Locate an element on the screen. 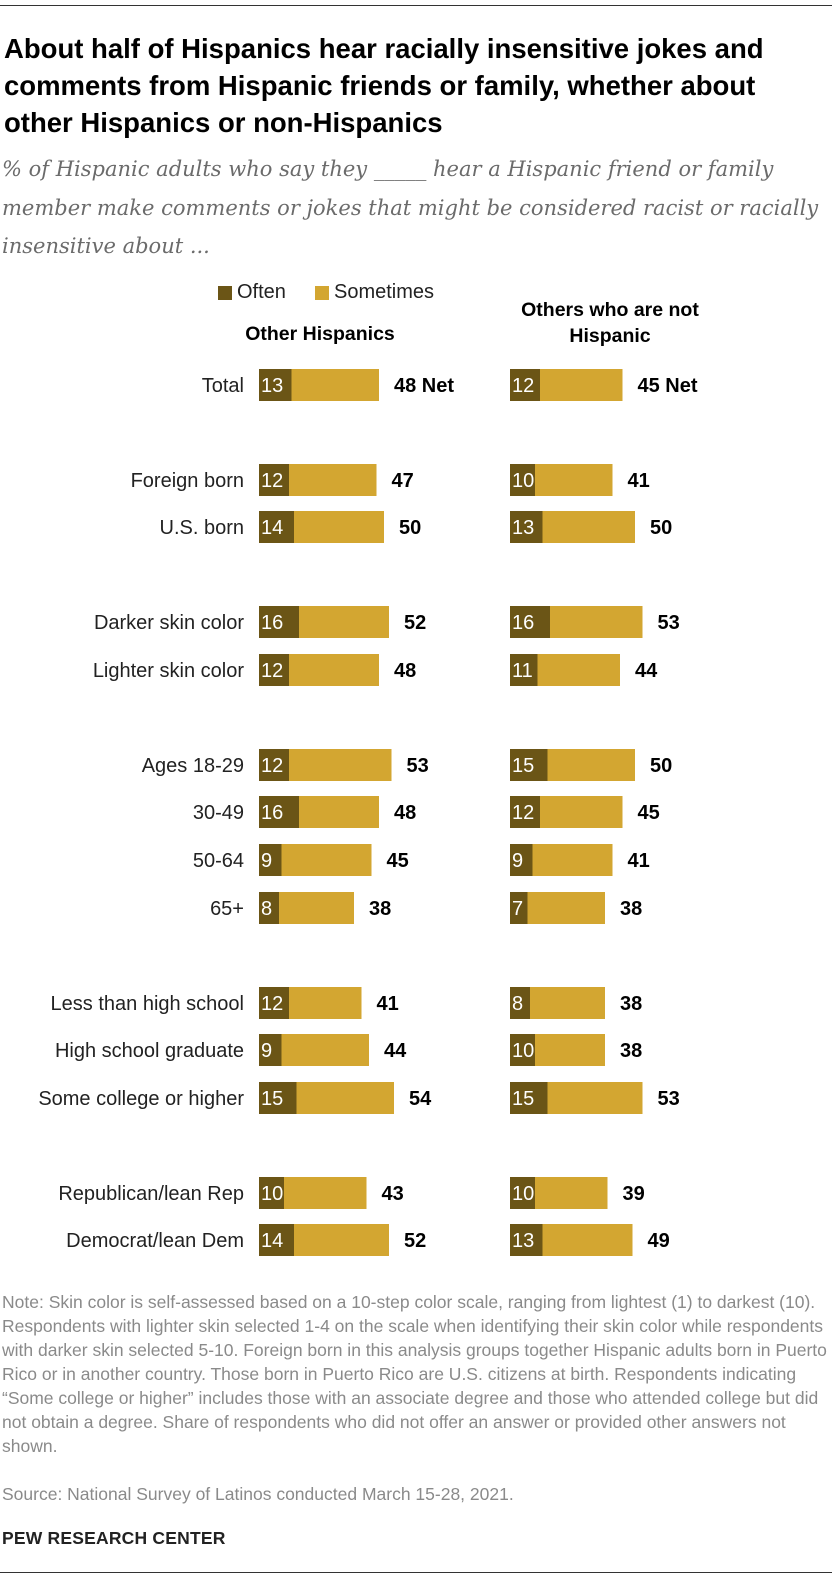 This screenshot has width=840, height=1584. panel1-ages-18-29-net-label: 53 is located at coordinates (418, 766).